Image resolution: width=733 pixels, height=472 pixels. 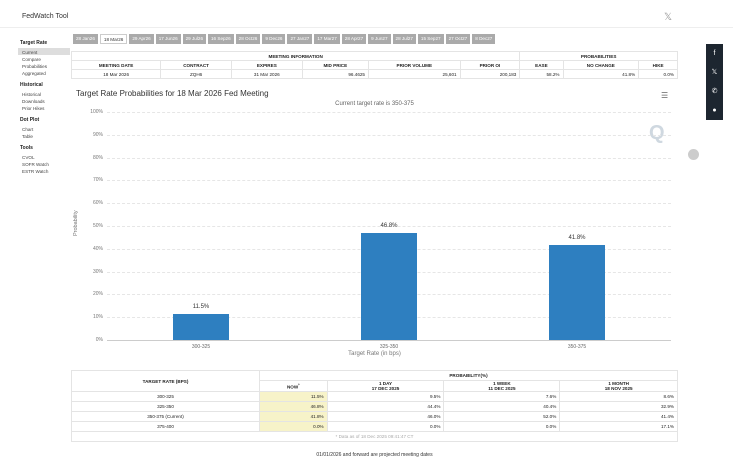 I want to click on tab-meeting-date: 15 Sep27, so click(x=430, y=39).